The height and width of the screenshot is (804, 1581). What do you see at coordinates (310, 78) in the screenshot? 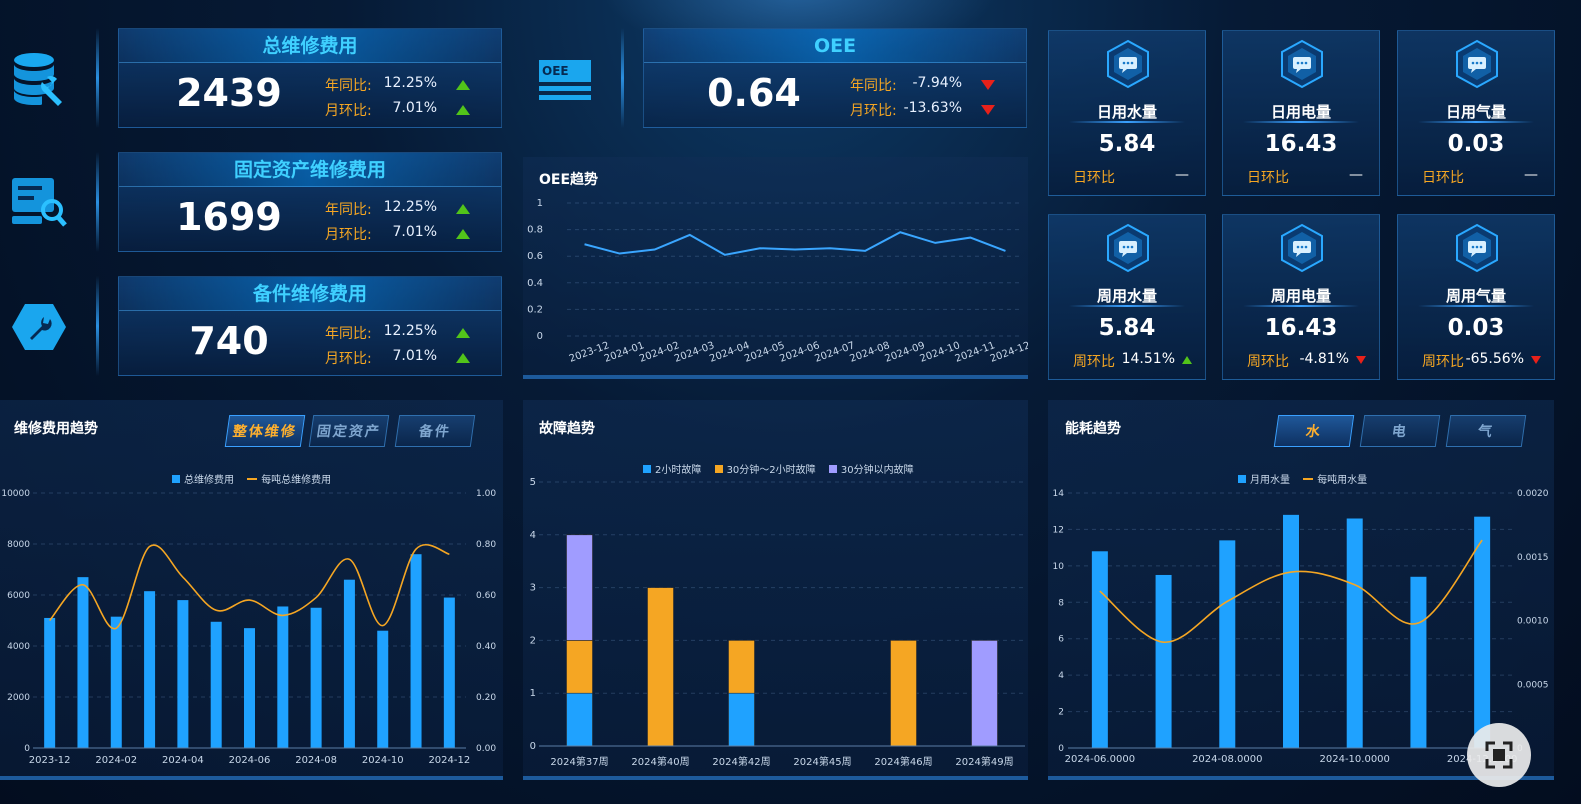
I see `kpi-card-total-cost: 总维修费用 2439 年同比: 12.25% 月环比: 7.01%` at bounding box center [310, 78].